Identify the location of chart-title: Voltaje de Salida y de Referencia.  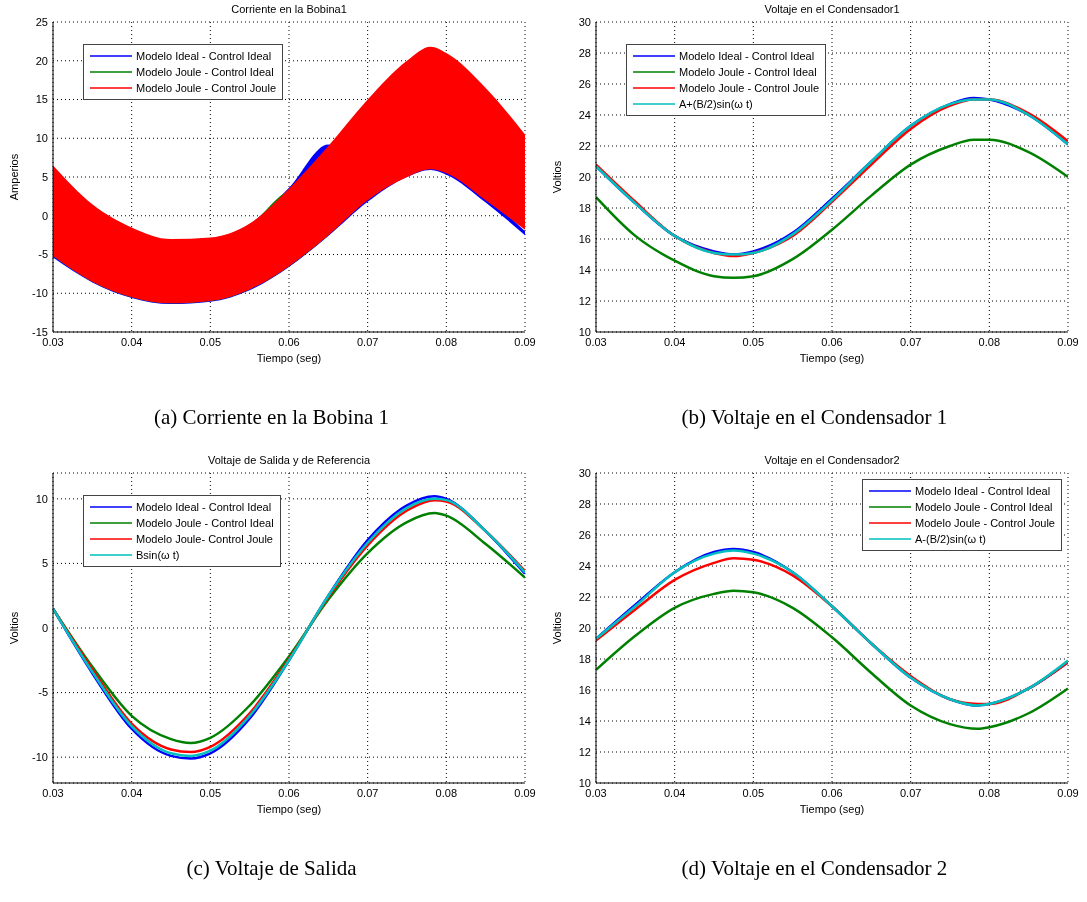
(289, 460).